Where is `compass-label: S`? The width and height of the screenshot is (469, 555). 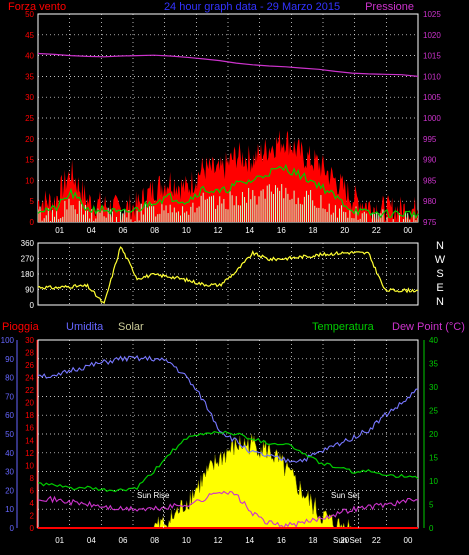 compass-label: S is located at coordinates (439, 274).